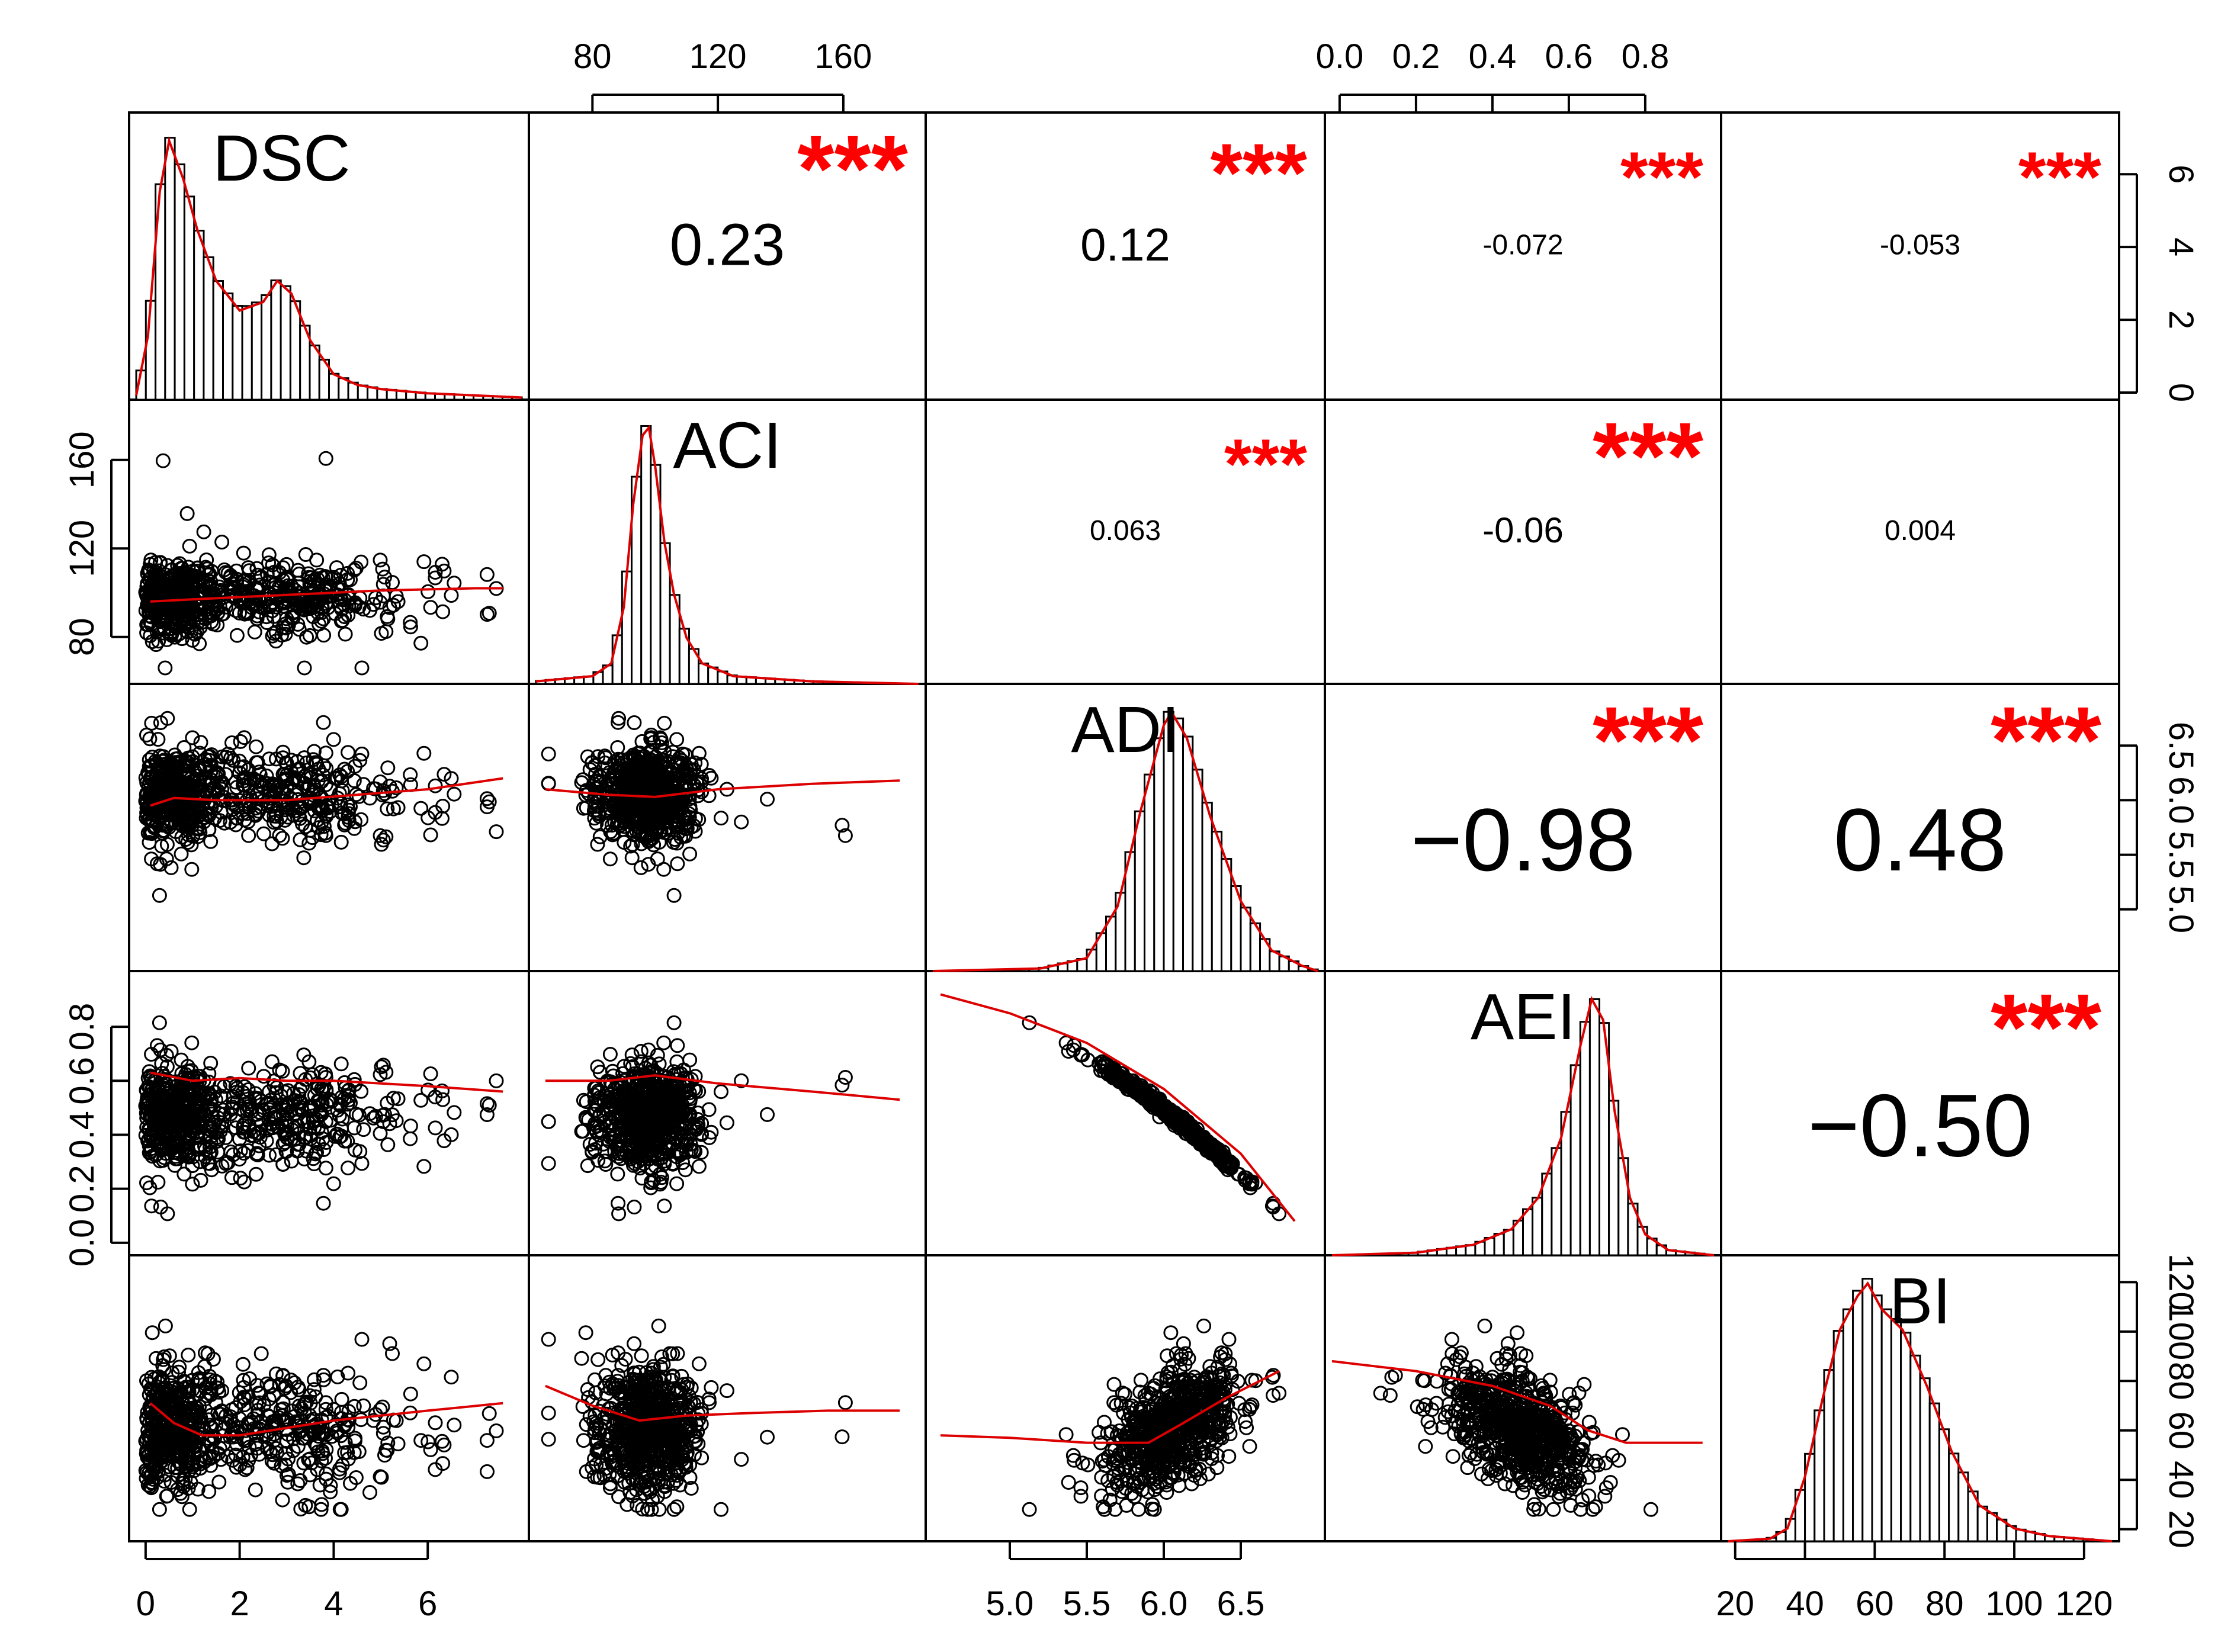 This screenshot has height=1652, width=2218. I want to click on scatter-AEI-vs-DSC, so click(321, 1118).